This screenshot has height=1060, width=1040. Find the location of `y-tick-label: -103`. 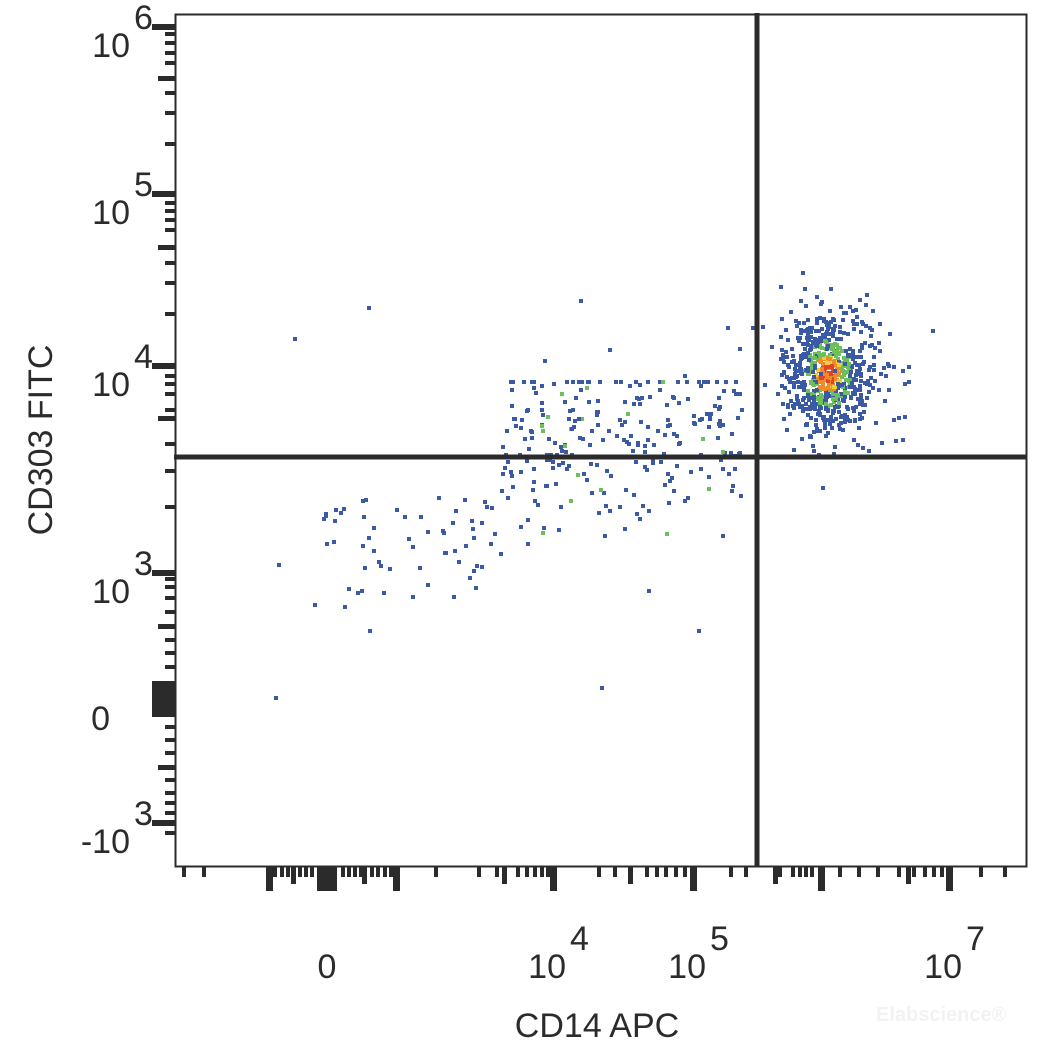

y-tick-label: -103 is located at coordinates (117, 828).